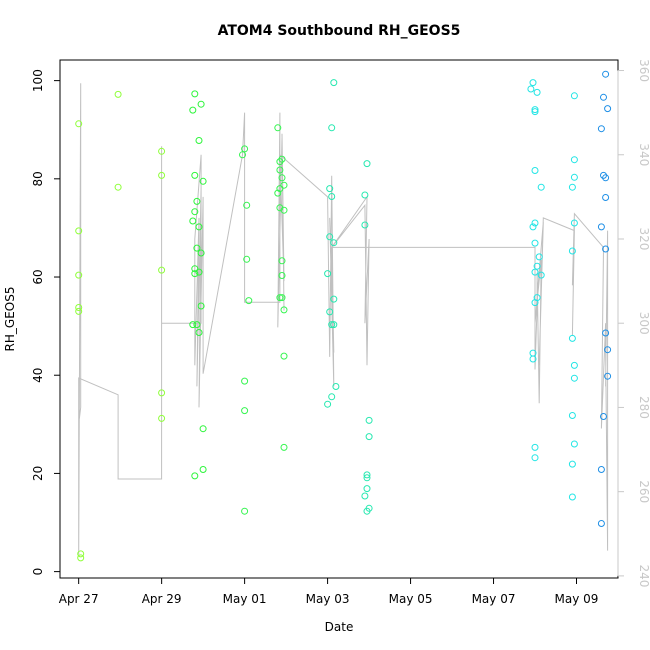  I want to click on x-tick-label: May 05, so click(411, 599).